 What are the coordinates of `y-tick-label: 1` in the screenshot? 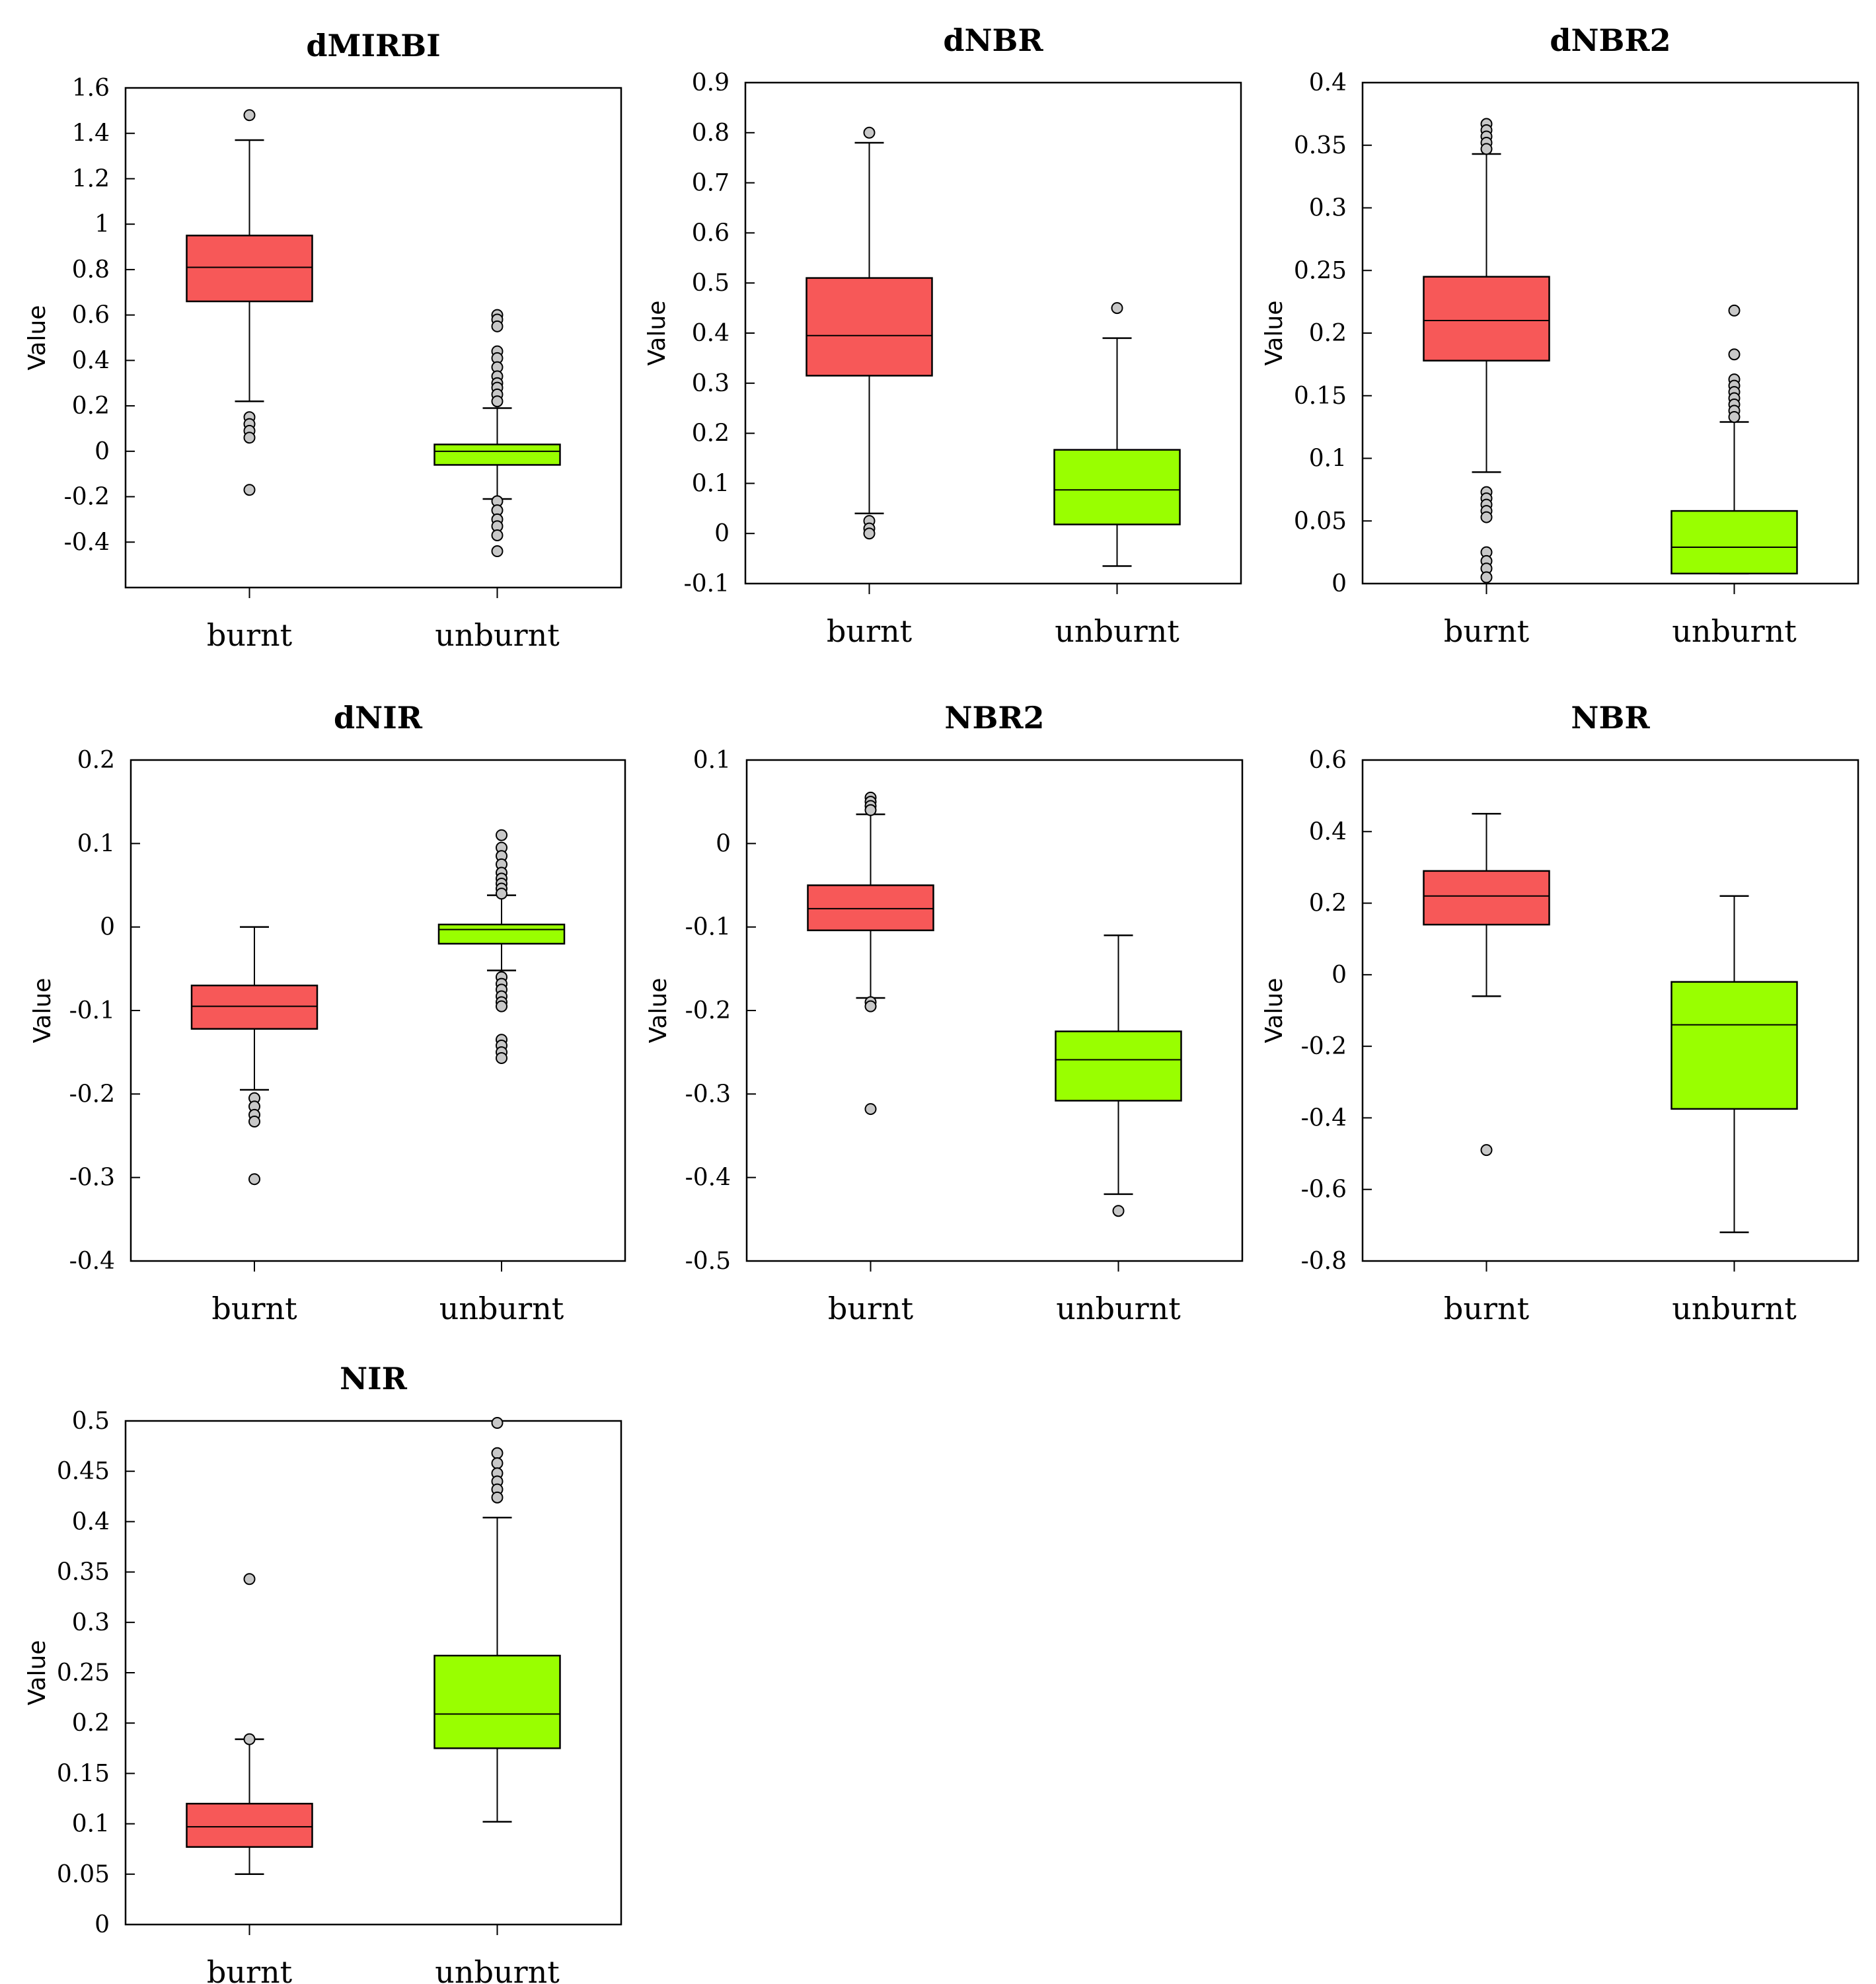 It's located at (102, 225).